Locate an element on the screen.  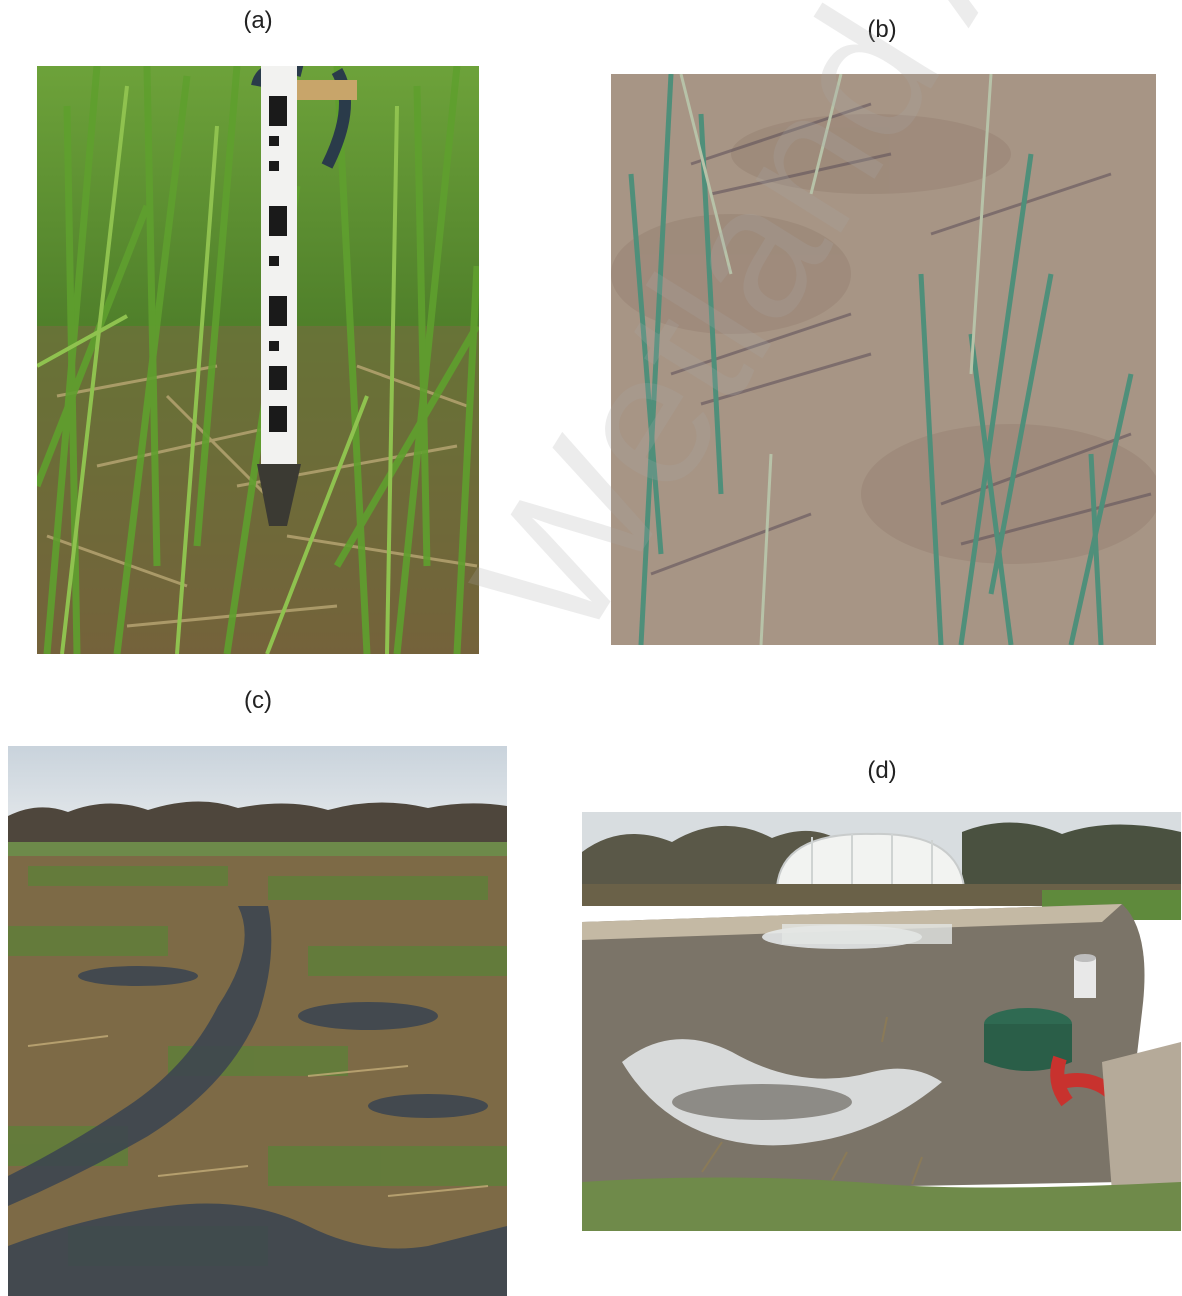
panel-a-label: (a) is located at coordinates (258, 20).